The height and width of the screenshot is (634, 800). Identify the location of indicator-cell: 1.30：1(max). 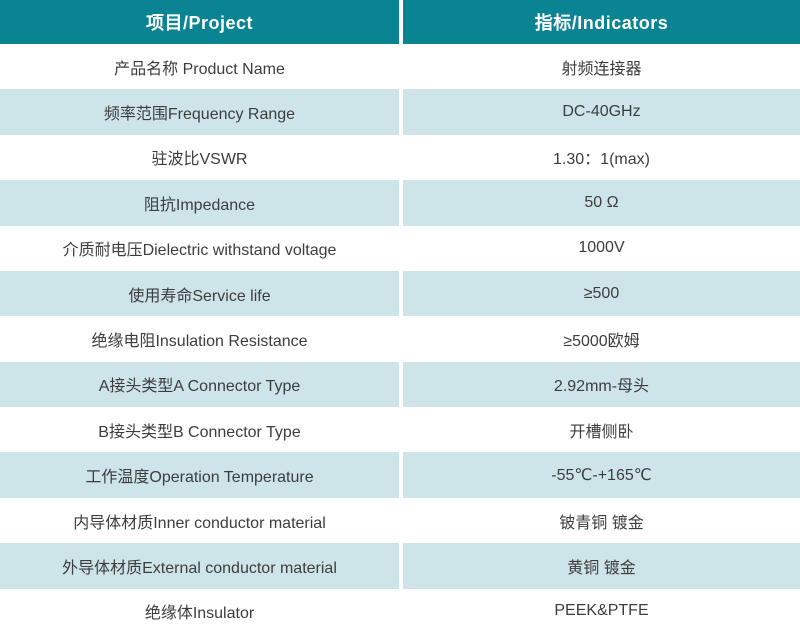
(601, 157).